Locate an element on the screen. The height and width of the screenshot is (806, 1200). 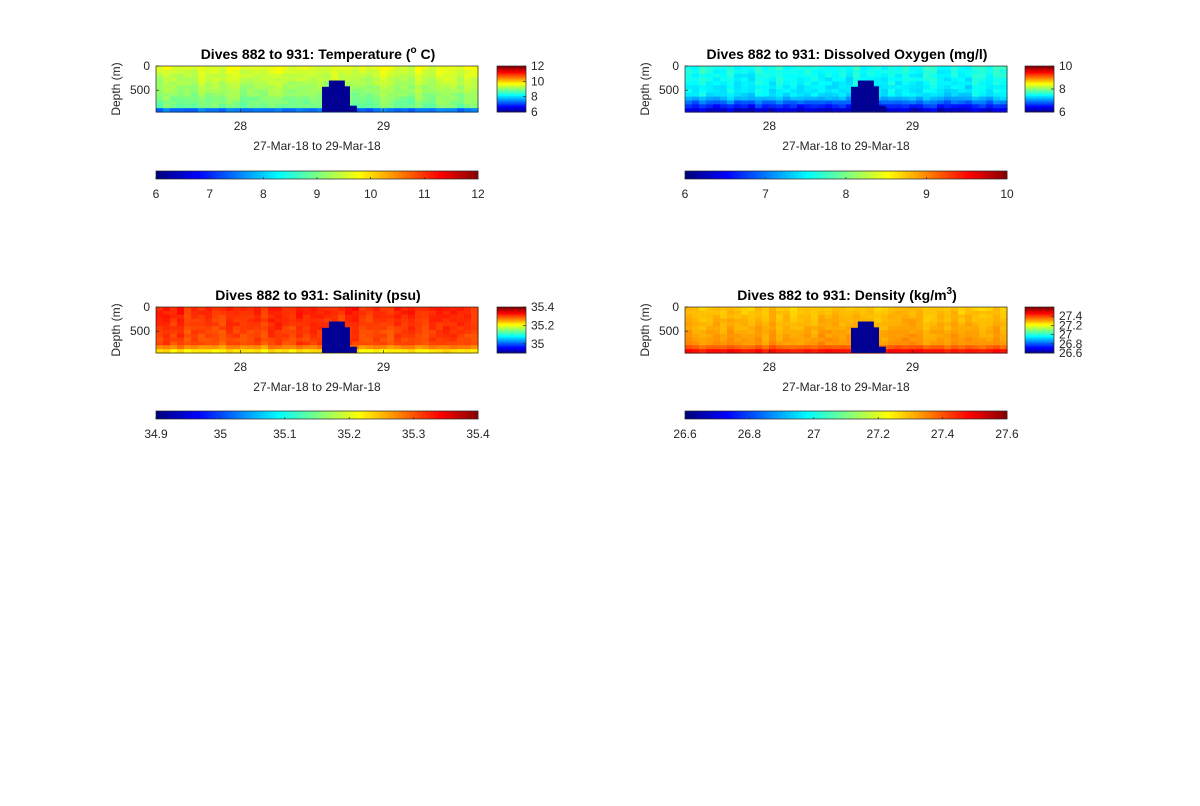
side-colorbar: 35.435.235 is located at coordinates (525, 327).